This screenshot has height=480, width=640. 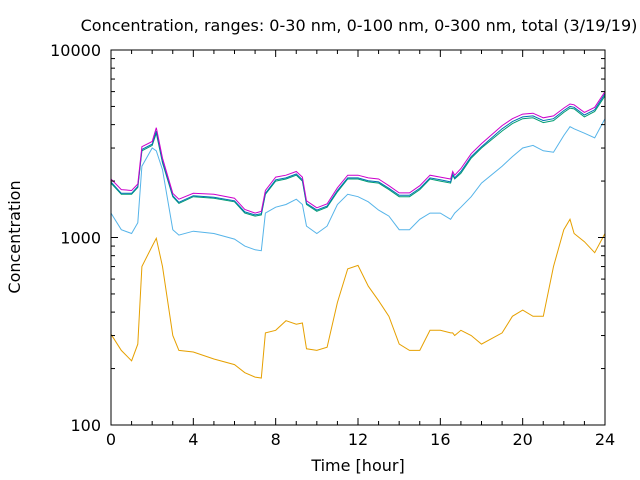 What do you see at coordinates (14, 236) in the screenshot?
I see `y-axis-label: Concentration` at bounding box center [14, 236].